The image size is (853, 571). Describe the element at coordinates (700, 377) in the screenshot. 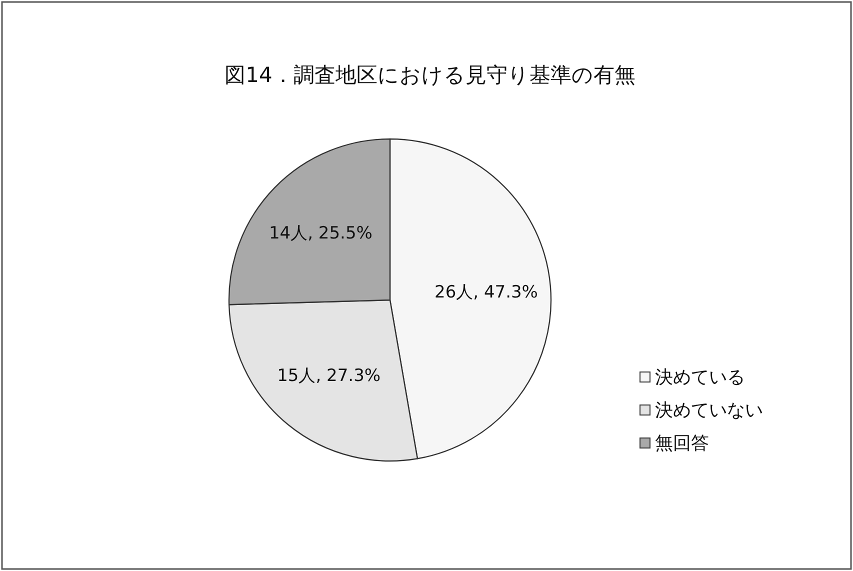

I see `legend-label: 決めている` at that location.